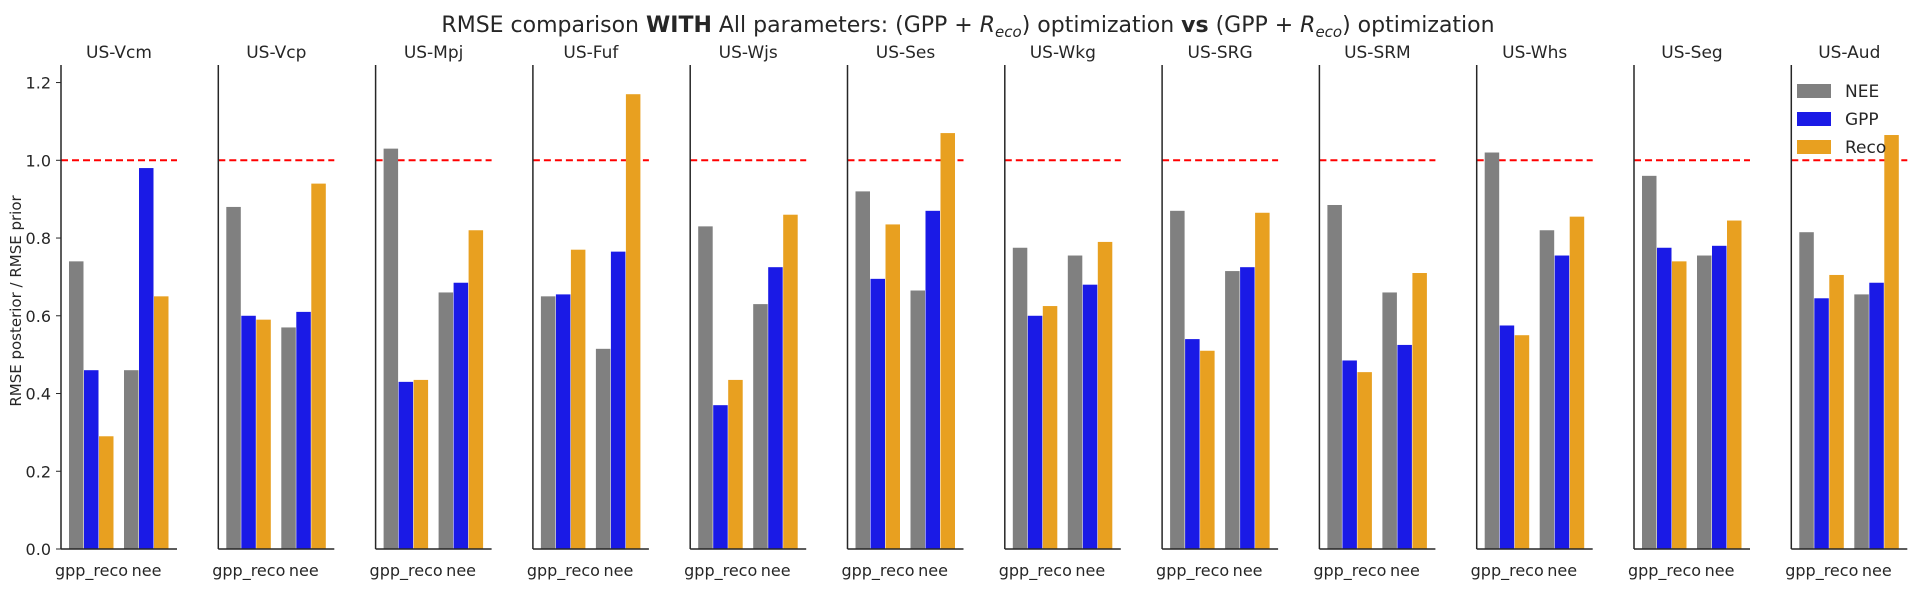 Image resolution: width=1920 pixels, height=600 pixels. Describe the element at coordinates (38, 549) in the screenshot. I see `y-tick-label: 0.0` at that location.